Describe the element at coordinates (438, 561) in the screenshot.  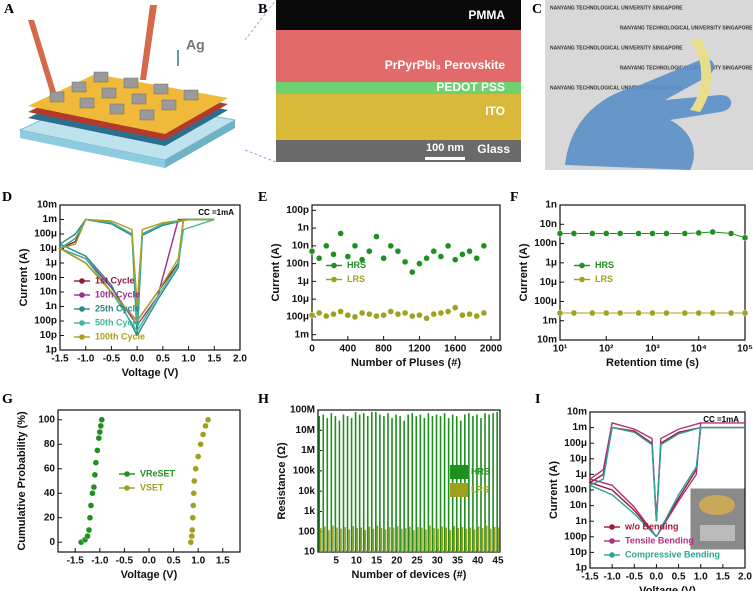
I see `x-tick-label: 30` at that location.